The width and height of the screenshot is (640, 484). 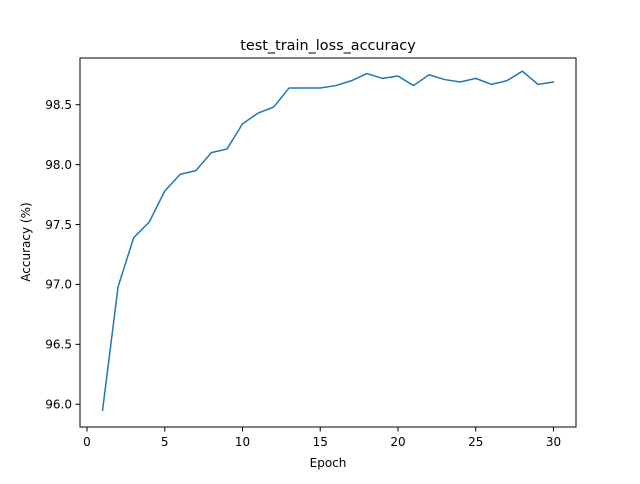 What do you see at coordinates (242, 442) in the screenshot?
I see `x-tick-label: 10` at bounding box center [242, 442].